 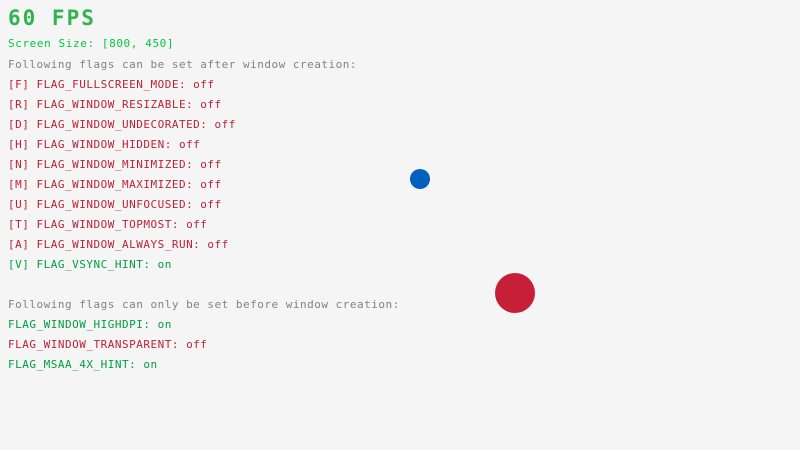 I want to click on flag-row-window-resizable: [R] FLAG_WINDOW_RESIZABLE: off, so click(x=115, y=104).